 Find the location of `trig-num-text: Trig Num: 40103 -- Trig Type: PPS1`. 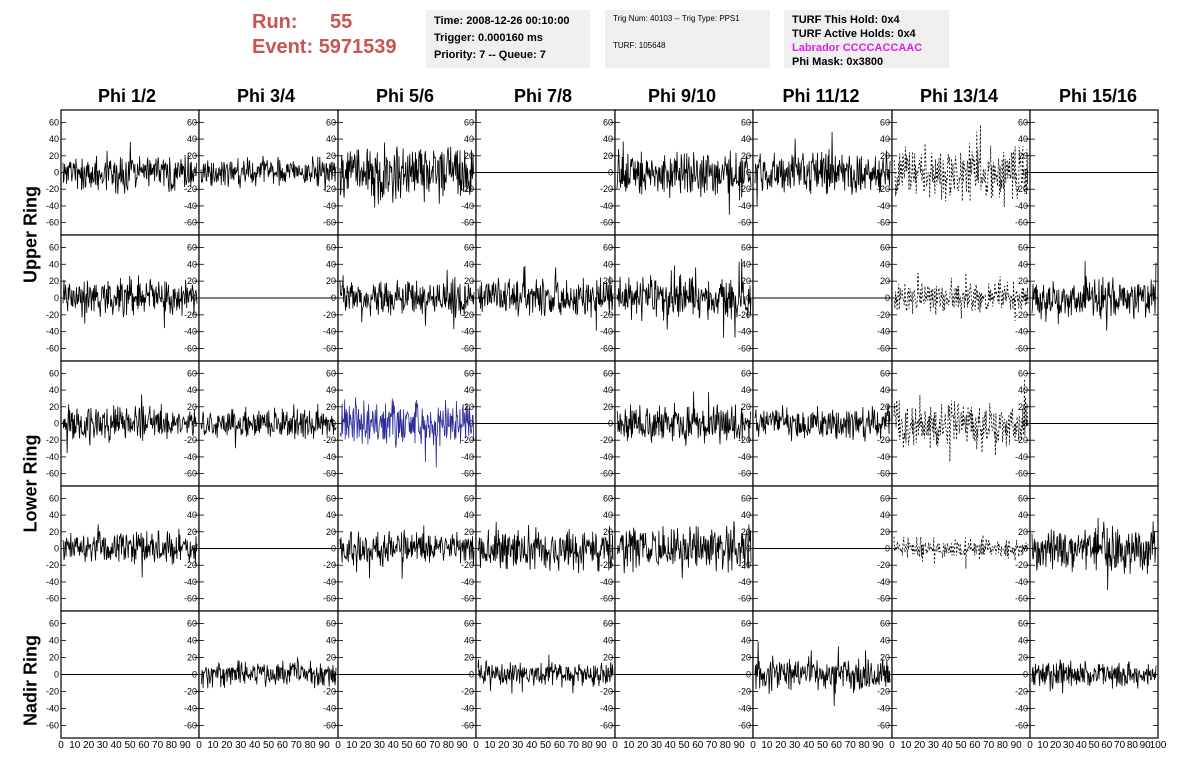

trig-num-text: Trig Num: 40103 -- Trig Type: PPS1 is located at coordinates (676, 18).